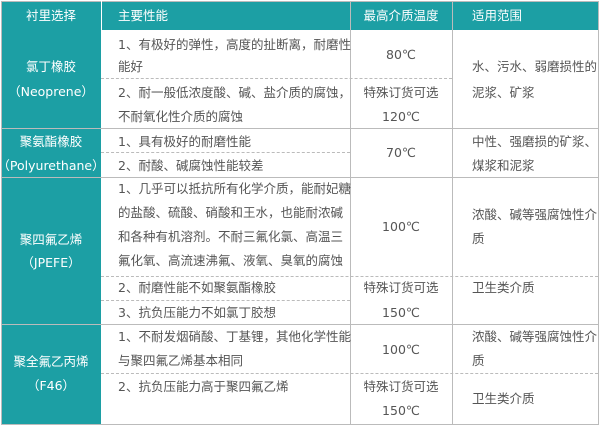 The height and width of the screenshot is (427, 600). What do you see at coordinates (191, 165) in the screenshot?
I see `property-line: 2、耐酸、碱腐蚀性能较差` at bounding box center [191, 165].